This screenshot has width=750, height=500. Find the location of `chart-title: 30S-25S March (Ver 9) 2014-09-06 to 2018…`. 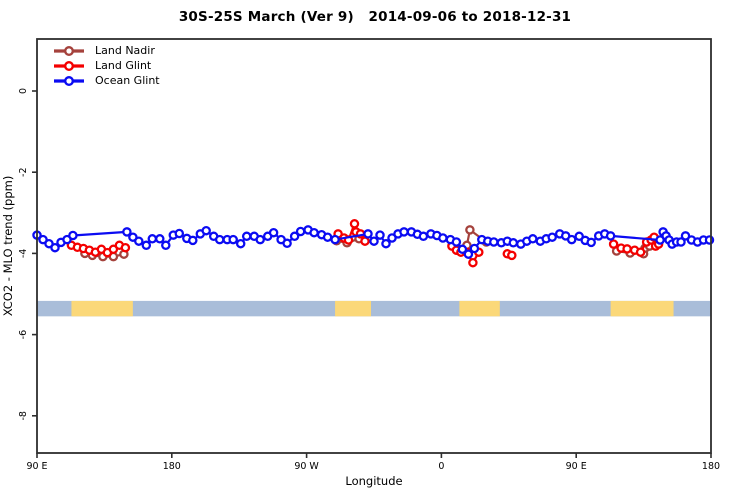

chart-title: 30S-25S March (Ver 9) 2014-09-06 to 2018… is located at coordinates (375, 17).